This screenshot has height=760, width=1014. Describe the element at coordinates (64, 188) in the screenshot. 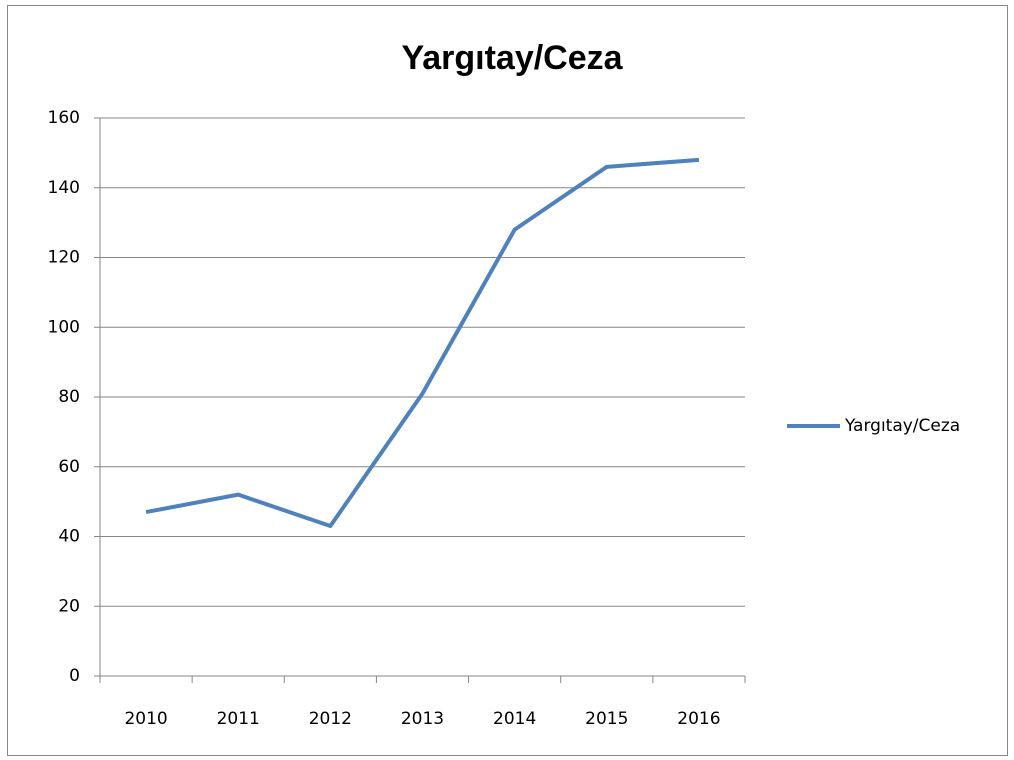

I see `y-tick-label: 140` at that location.